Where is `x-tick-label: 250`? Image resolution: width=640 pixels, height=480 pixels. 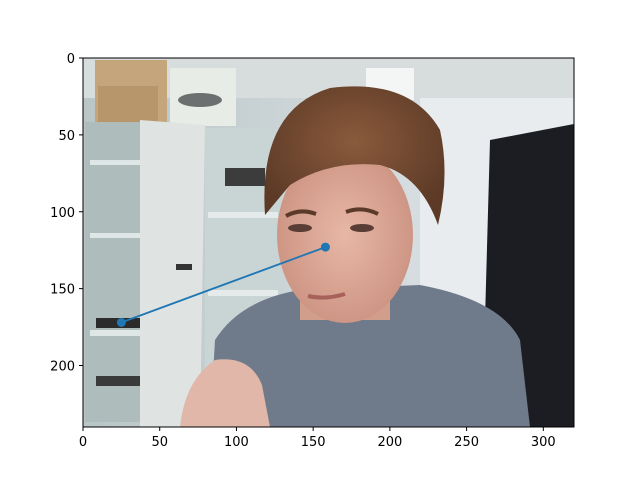 x-tick-label: 250 is located at coordinates (466, 442).